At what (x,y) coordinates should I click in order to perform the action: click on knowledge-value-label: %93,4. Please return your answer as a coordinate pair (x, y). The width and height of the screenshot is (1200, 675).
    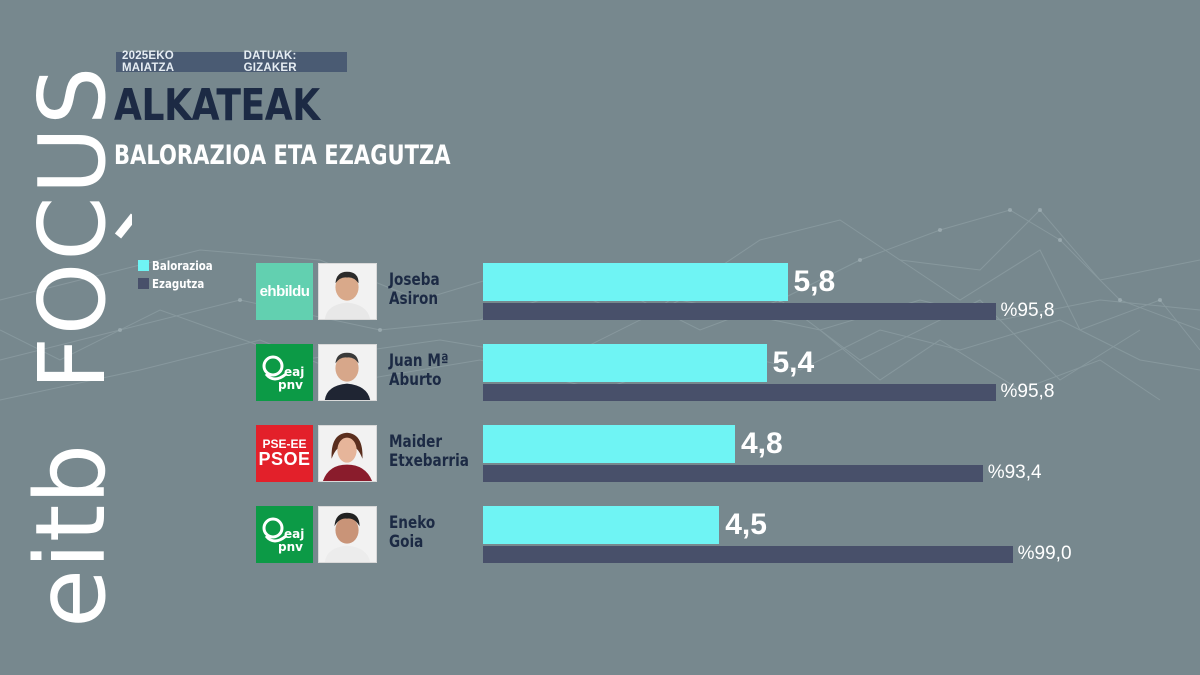
    Looking at the image, I should click on (1014, 472).